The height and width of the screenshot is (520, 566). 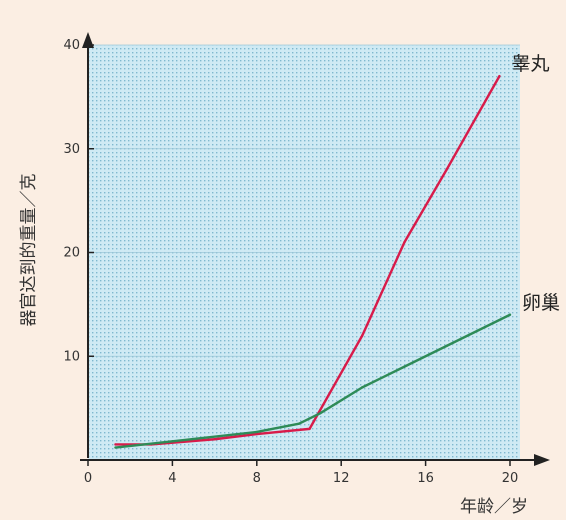 I want to click on x-tick-label: 16, so click(x=425, y=478).